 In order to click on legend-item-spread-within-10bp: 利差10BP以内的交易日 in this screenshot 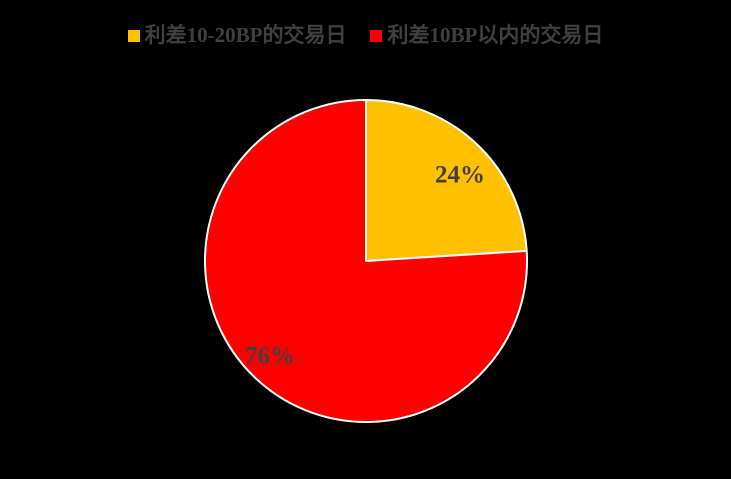, I will do `click(486, 35)`.